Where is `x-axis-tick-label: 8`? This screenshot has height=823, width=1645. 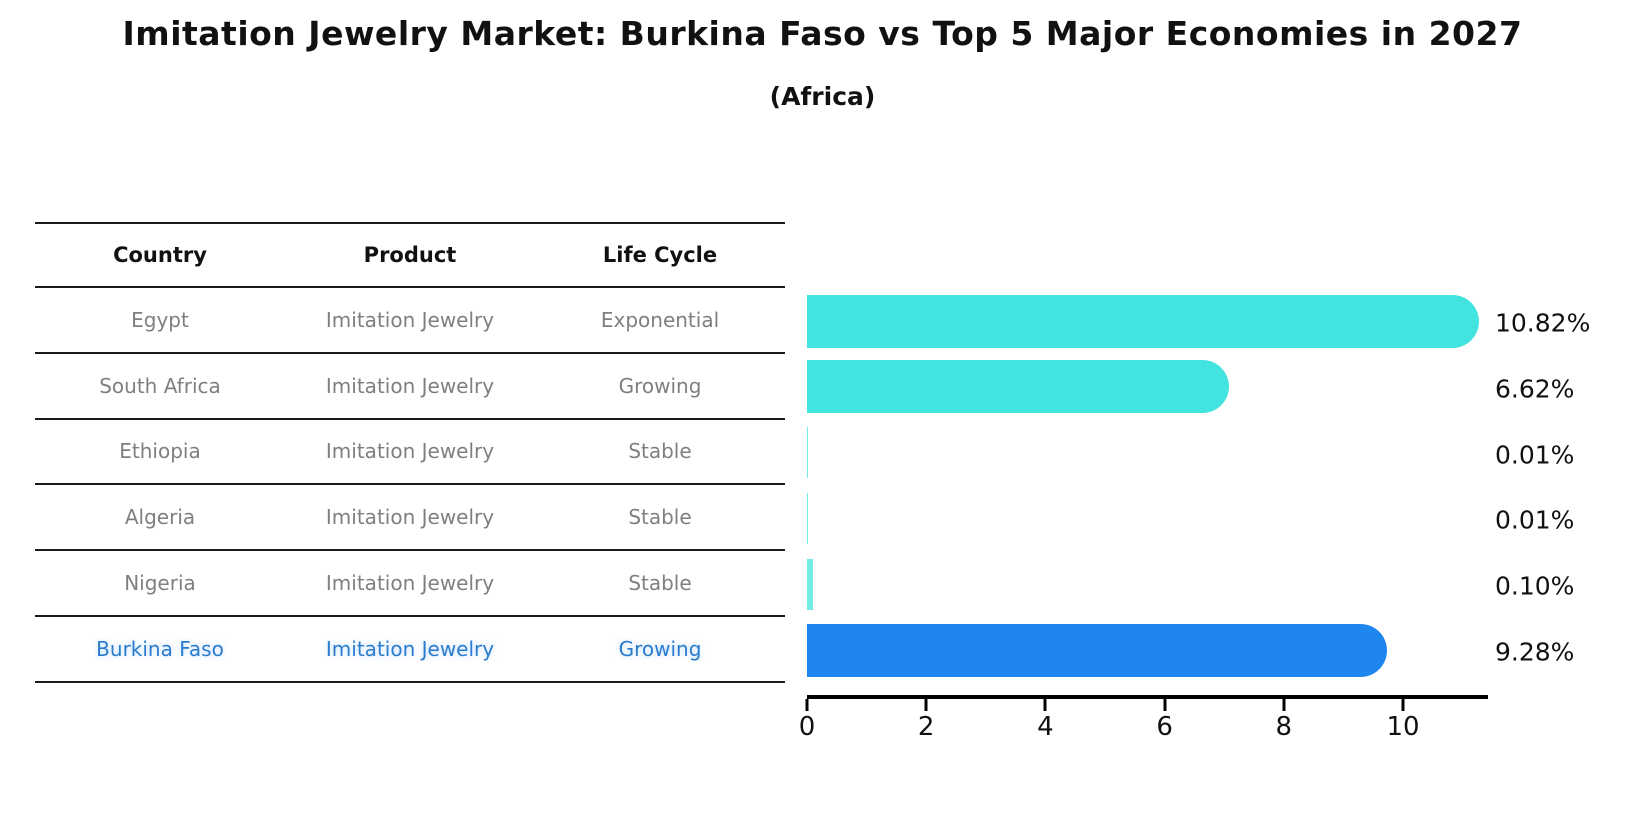 x-axis-tick-label: 8 is located at coordinates (1284, 727).